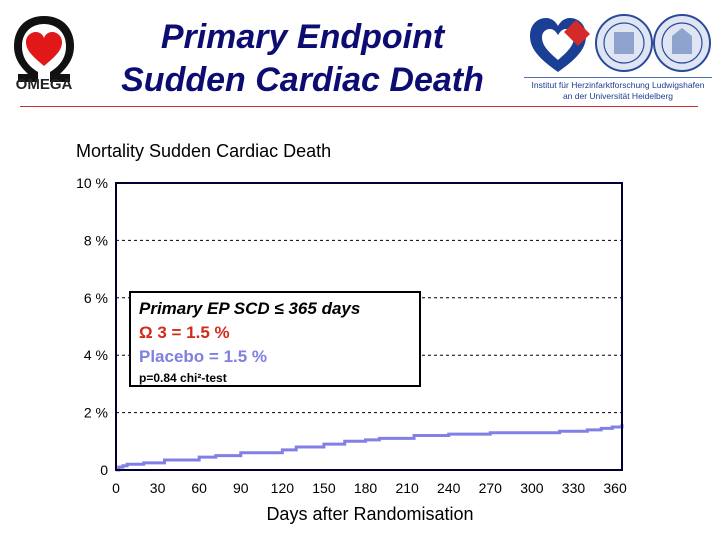 The height and width of the screenshot is (540, 720). Describe the element at coordinates (324, 488) in the screenshot. I see `x-tick-label: 150` at that location.